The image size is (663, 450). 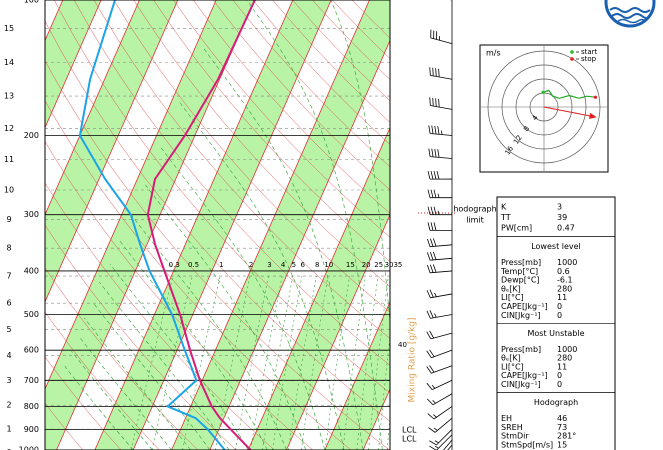 What do you see at coordinates (31, 406) in the screenshot?
I see `y-tick-label: 800` at bounding box center [31, 406].